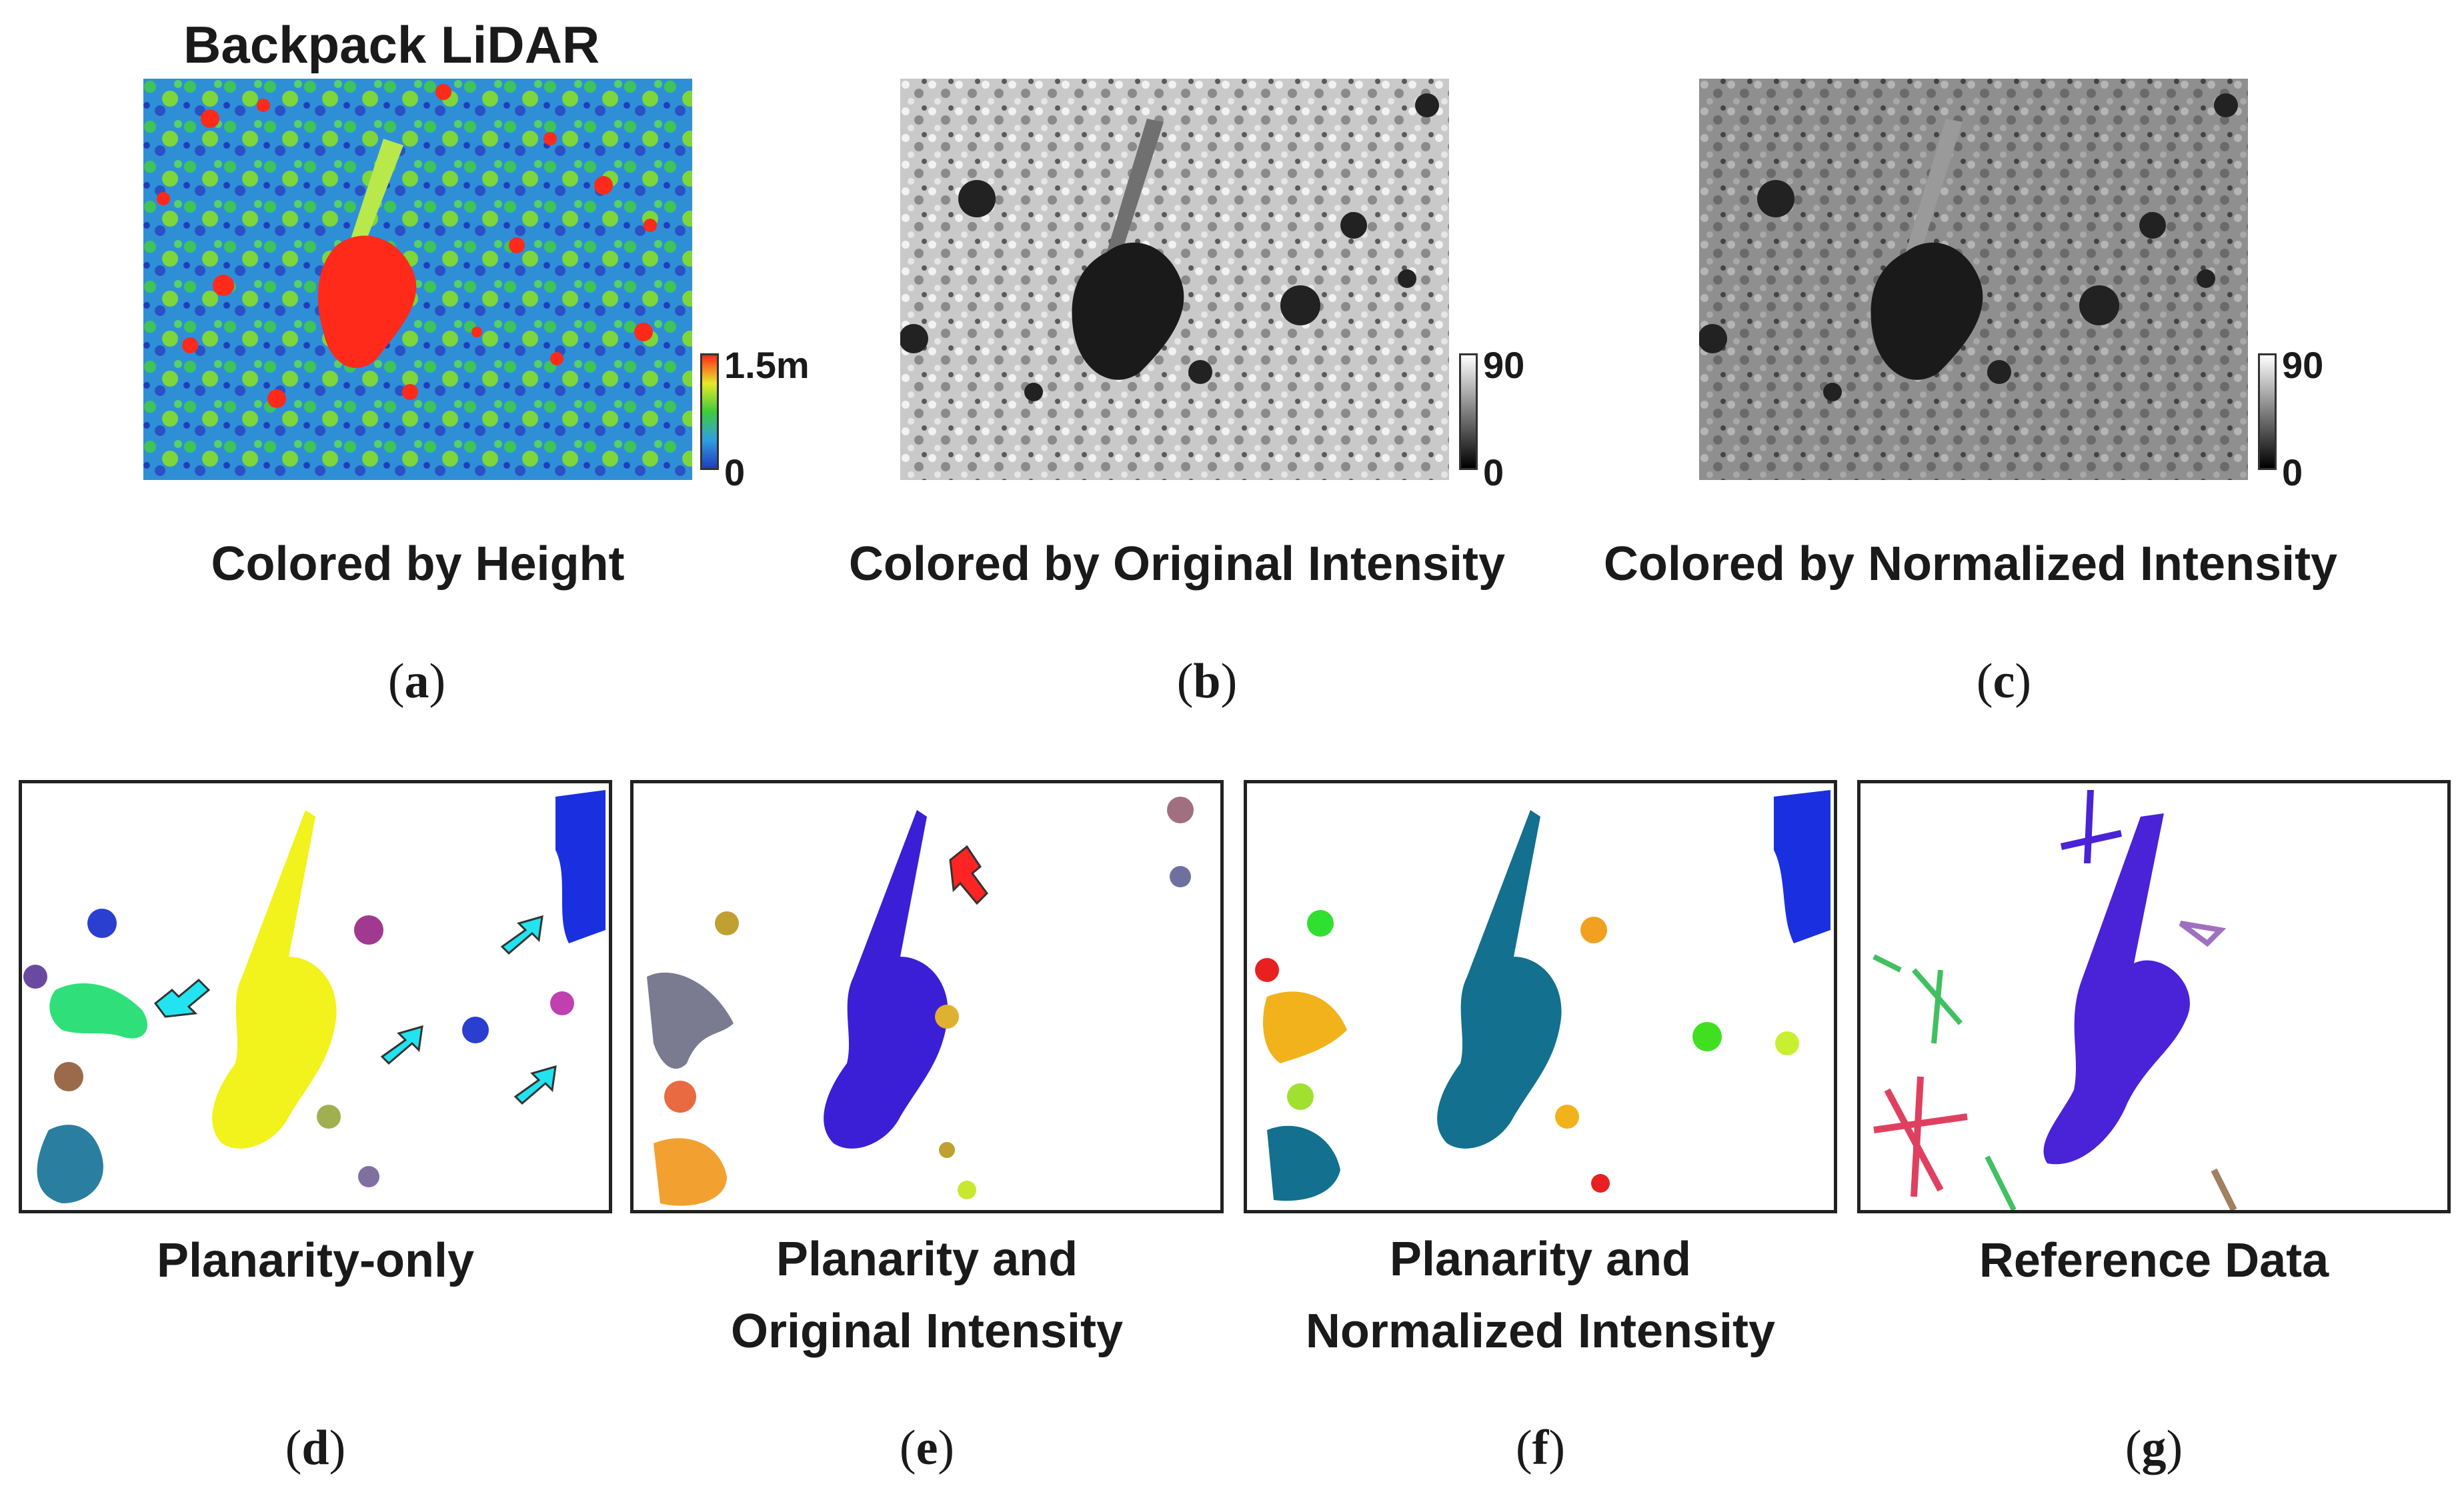  Describe the element at coordinates (1540, 1295) in the screenshot. I see `caption-f: Planarity and Normalized Intensity` at that location.